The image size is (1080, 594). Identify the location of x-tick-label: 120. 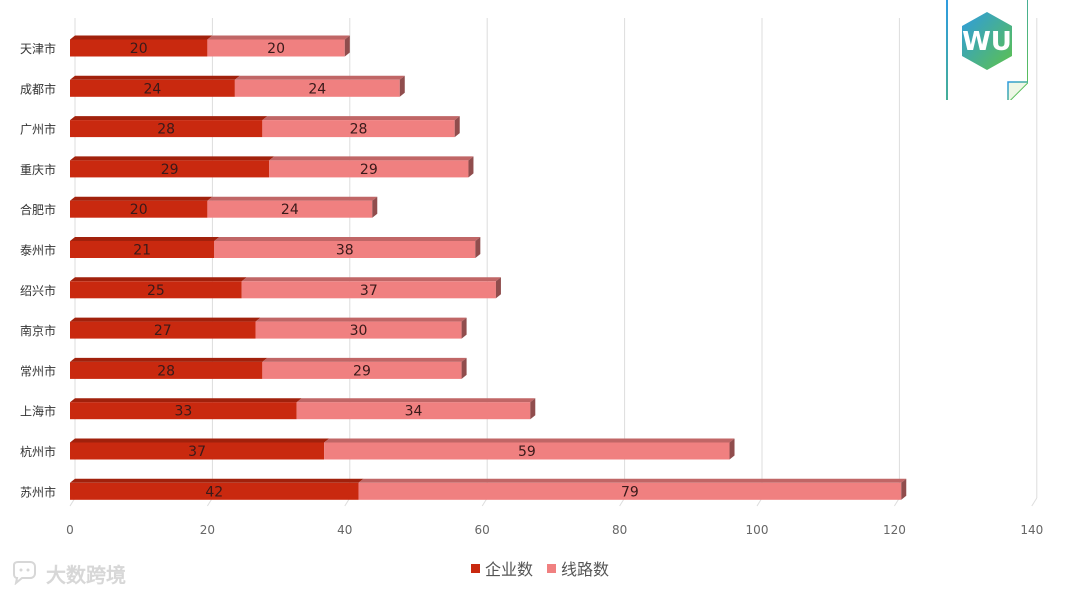
(894, 530).